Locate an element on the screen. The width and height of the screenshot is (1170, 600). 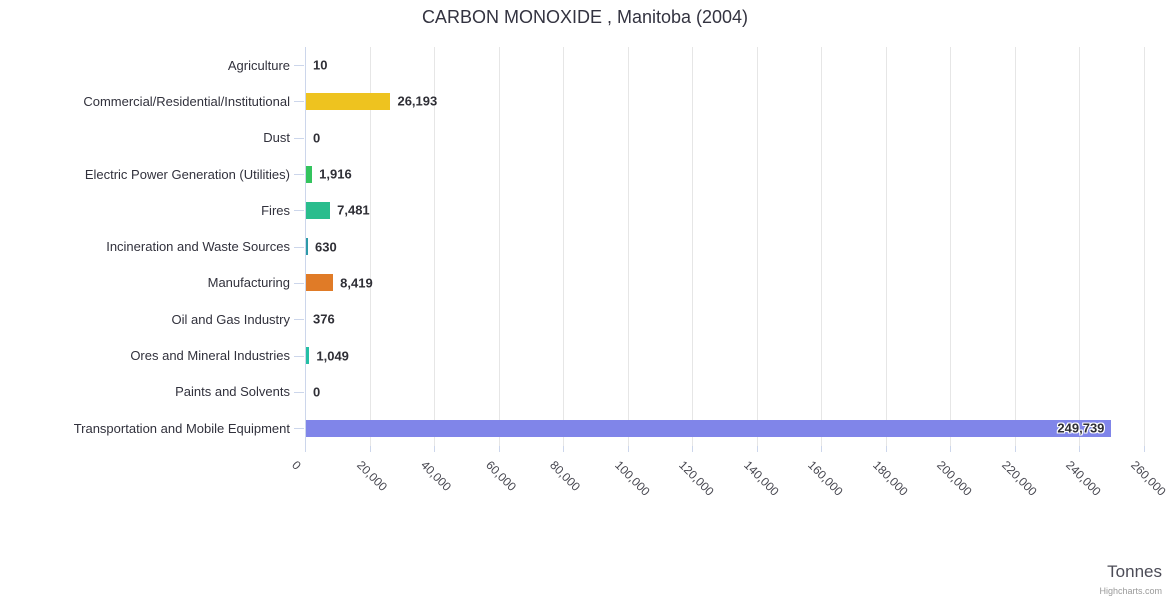
x-tick-label: 160,000 is located at coordinates (825, 478).